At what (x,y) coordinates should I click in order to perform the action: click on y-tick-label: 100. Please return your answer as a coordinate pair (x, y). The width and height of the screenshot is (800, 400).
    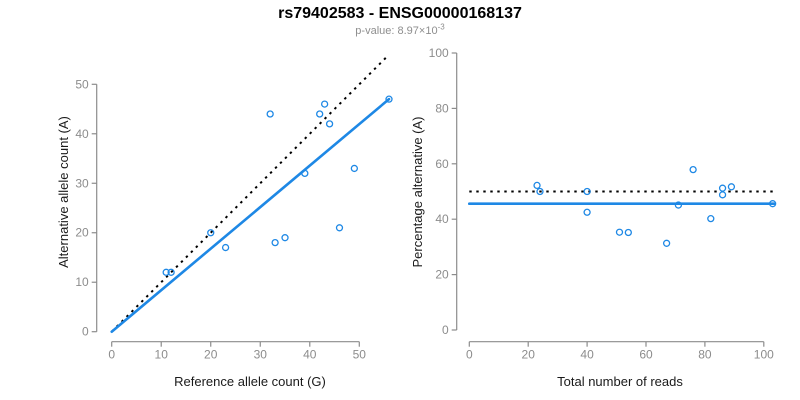
    Looking at the image, I should click on (439, 53).